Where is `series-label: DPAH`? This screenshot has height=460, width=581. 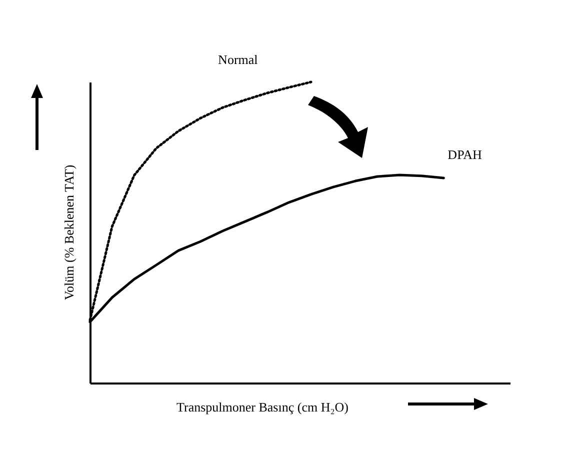 series-label: DPAH is located at coordinates (465, 154).